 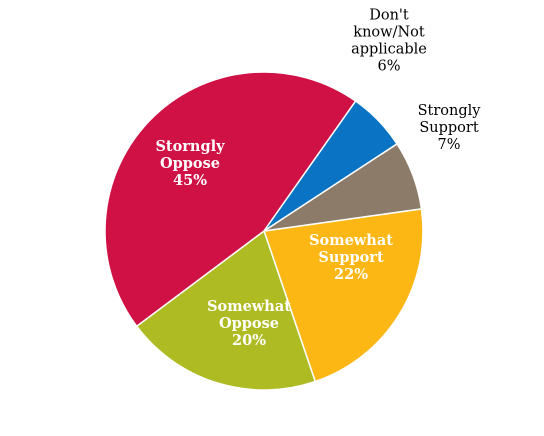 I want to click on pie-slice-somewhat-support, so click(x=343, y=295).